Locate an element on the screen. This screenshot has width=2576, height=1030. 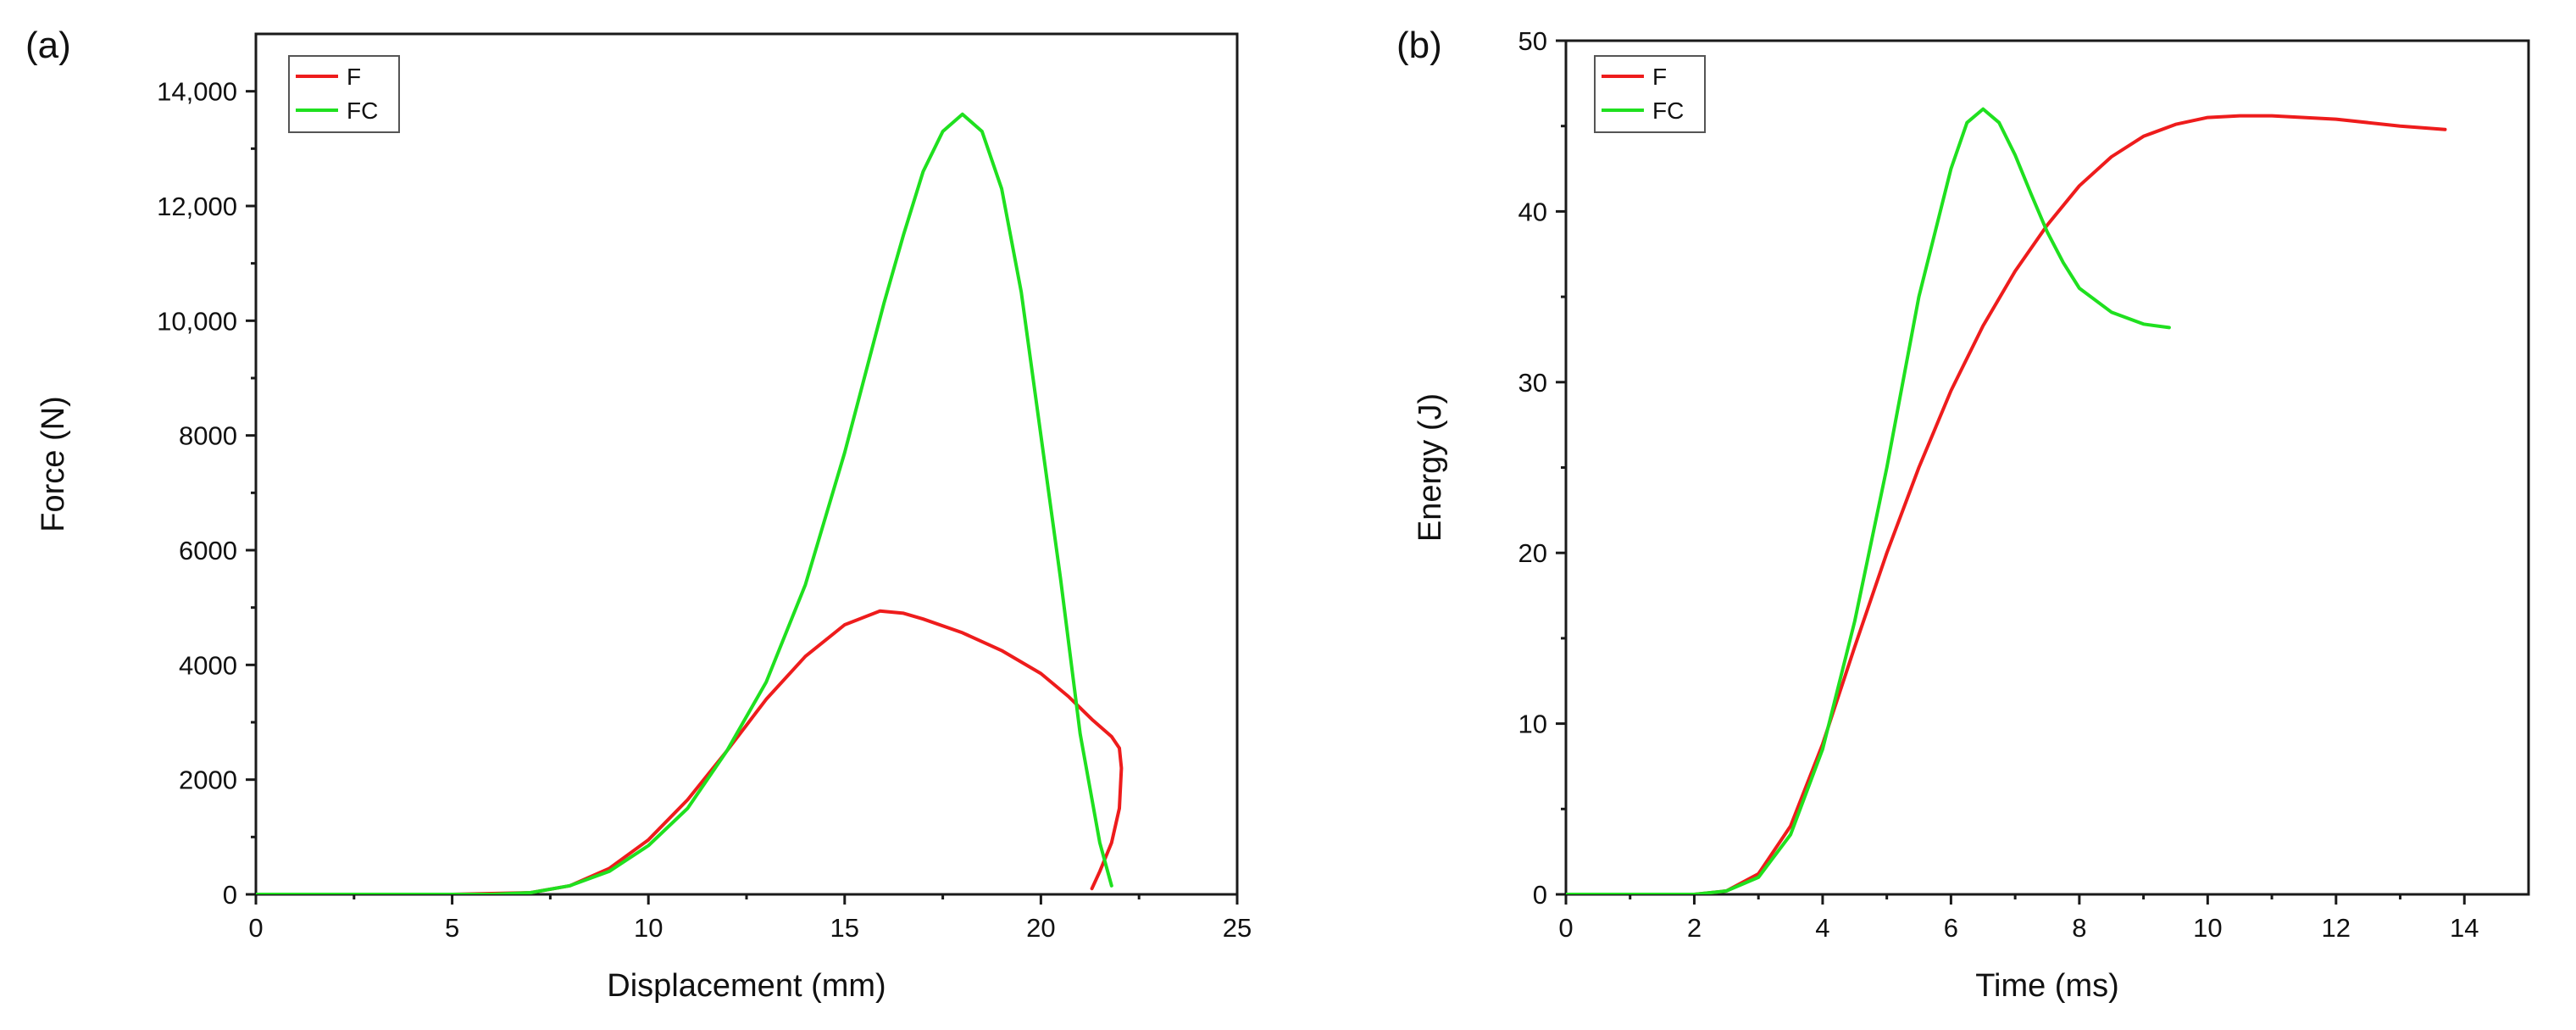
x-axis-label-b: Time (ms) is located at coordinates (2047, 986).